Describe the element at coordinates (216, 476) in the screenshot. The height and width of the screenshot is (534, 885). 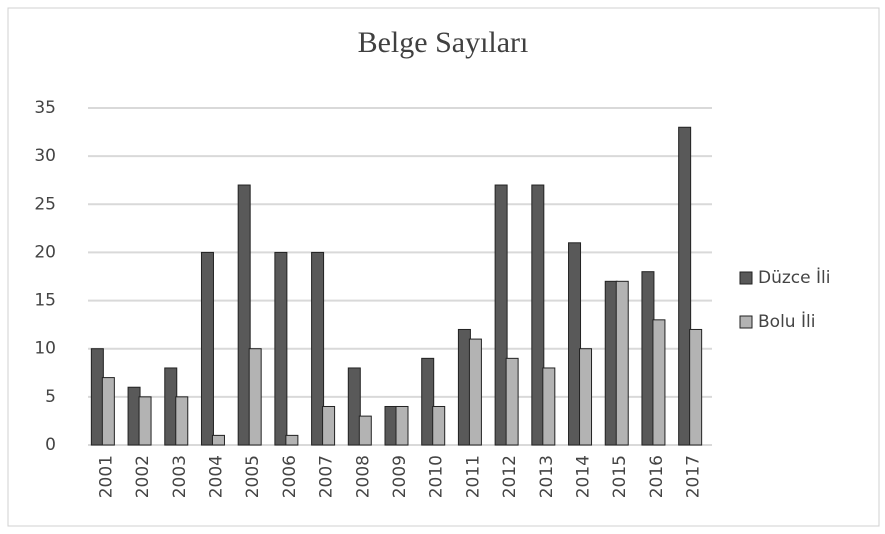
I see `x-tick-label: 2004` at that location.